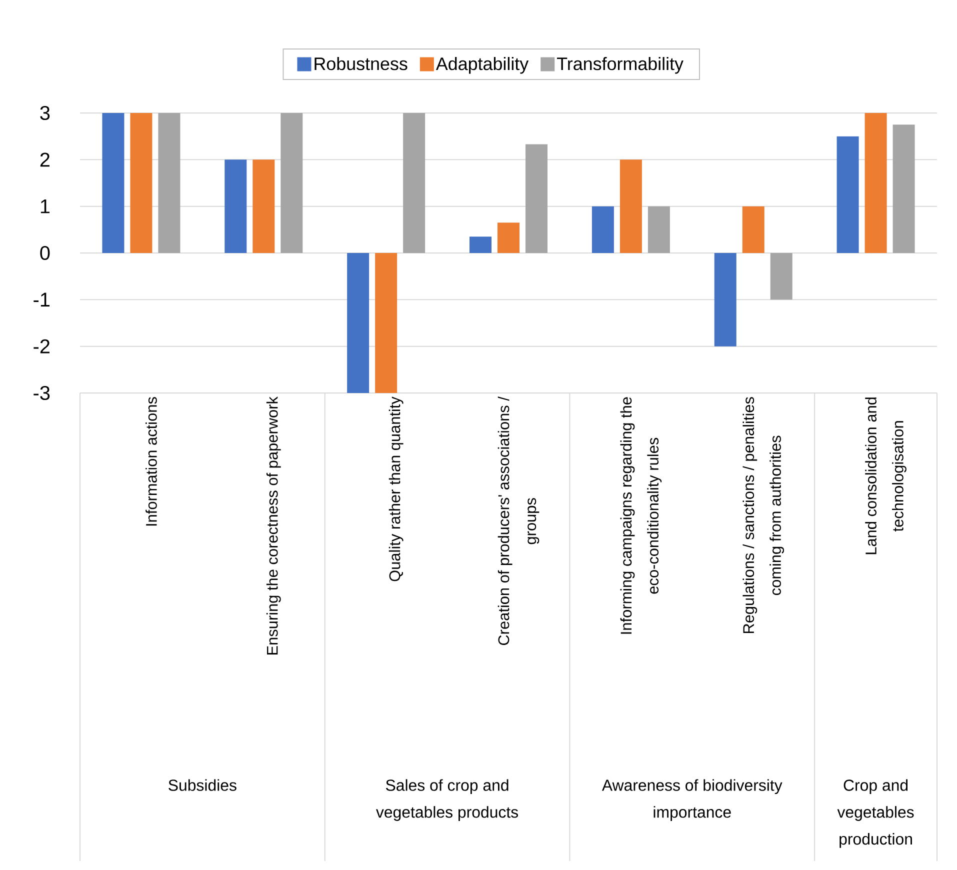 The image size is (957, 870). Describe the element at coordinates (875, 813) in the screenshot. I see `text: Crop and vegetables production` at that location.